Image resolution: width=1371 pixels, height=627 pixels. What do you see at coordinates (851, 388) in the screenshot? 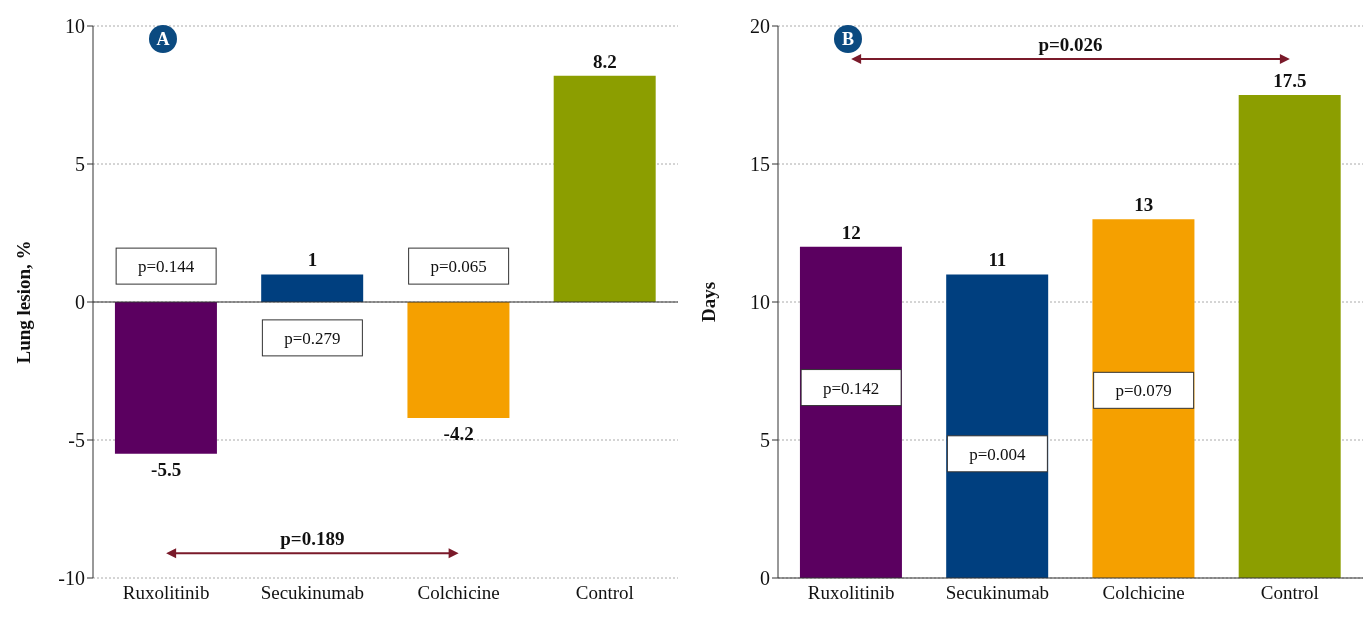
I see `annotation: p=0.142` at bounding box center [851, 388].